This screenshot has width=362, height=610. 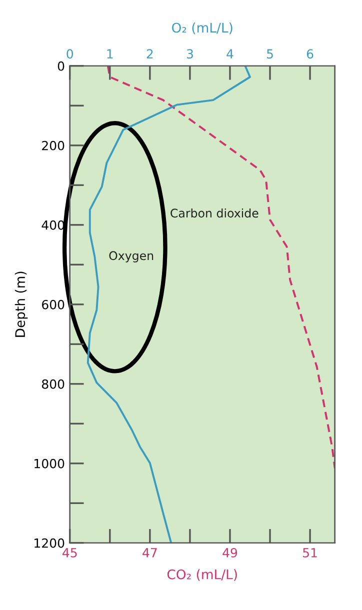 What do you see at coordinates (230, 553) in the screenshot?
I see `x-tick-label: 49` at bounding box center [230, 553].